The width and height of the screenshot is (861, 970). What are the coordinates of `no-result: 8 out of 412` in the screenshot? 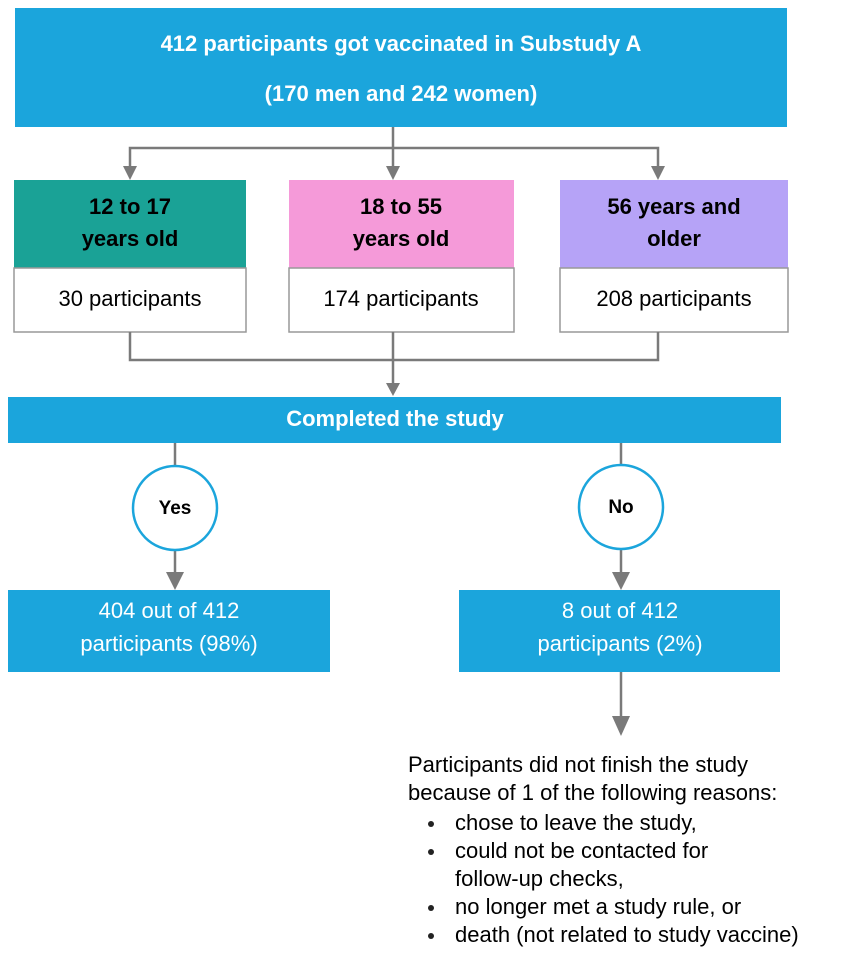 It's located at (620, 610).